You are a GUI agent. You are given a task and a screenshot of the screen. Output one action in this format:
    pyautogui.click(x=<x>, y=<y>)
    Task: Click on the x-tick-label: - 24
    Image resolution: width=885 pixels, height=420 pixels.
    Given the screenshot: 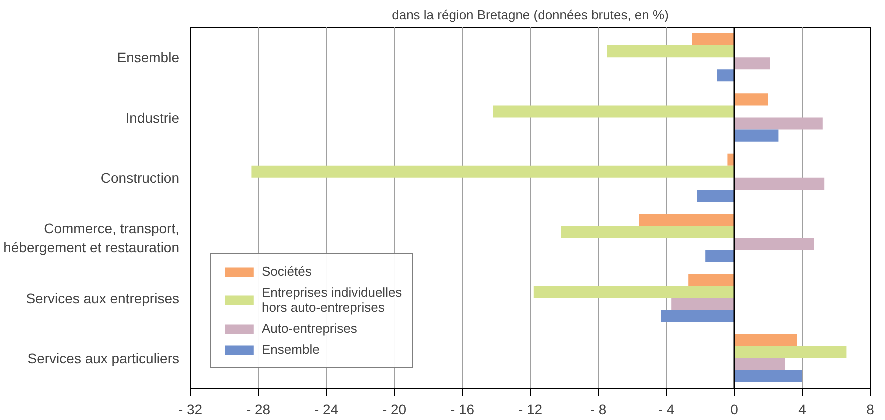 What is the action you would take?
    pyautogui.click(x=326, y=410)
    